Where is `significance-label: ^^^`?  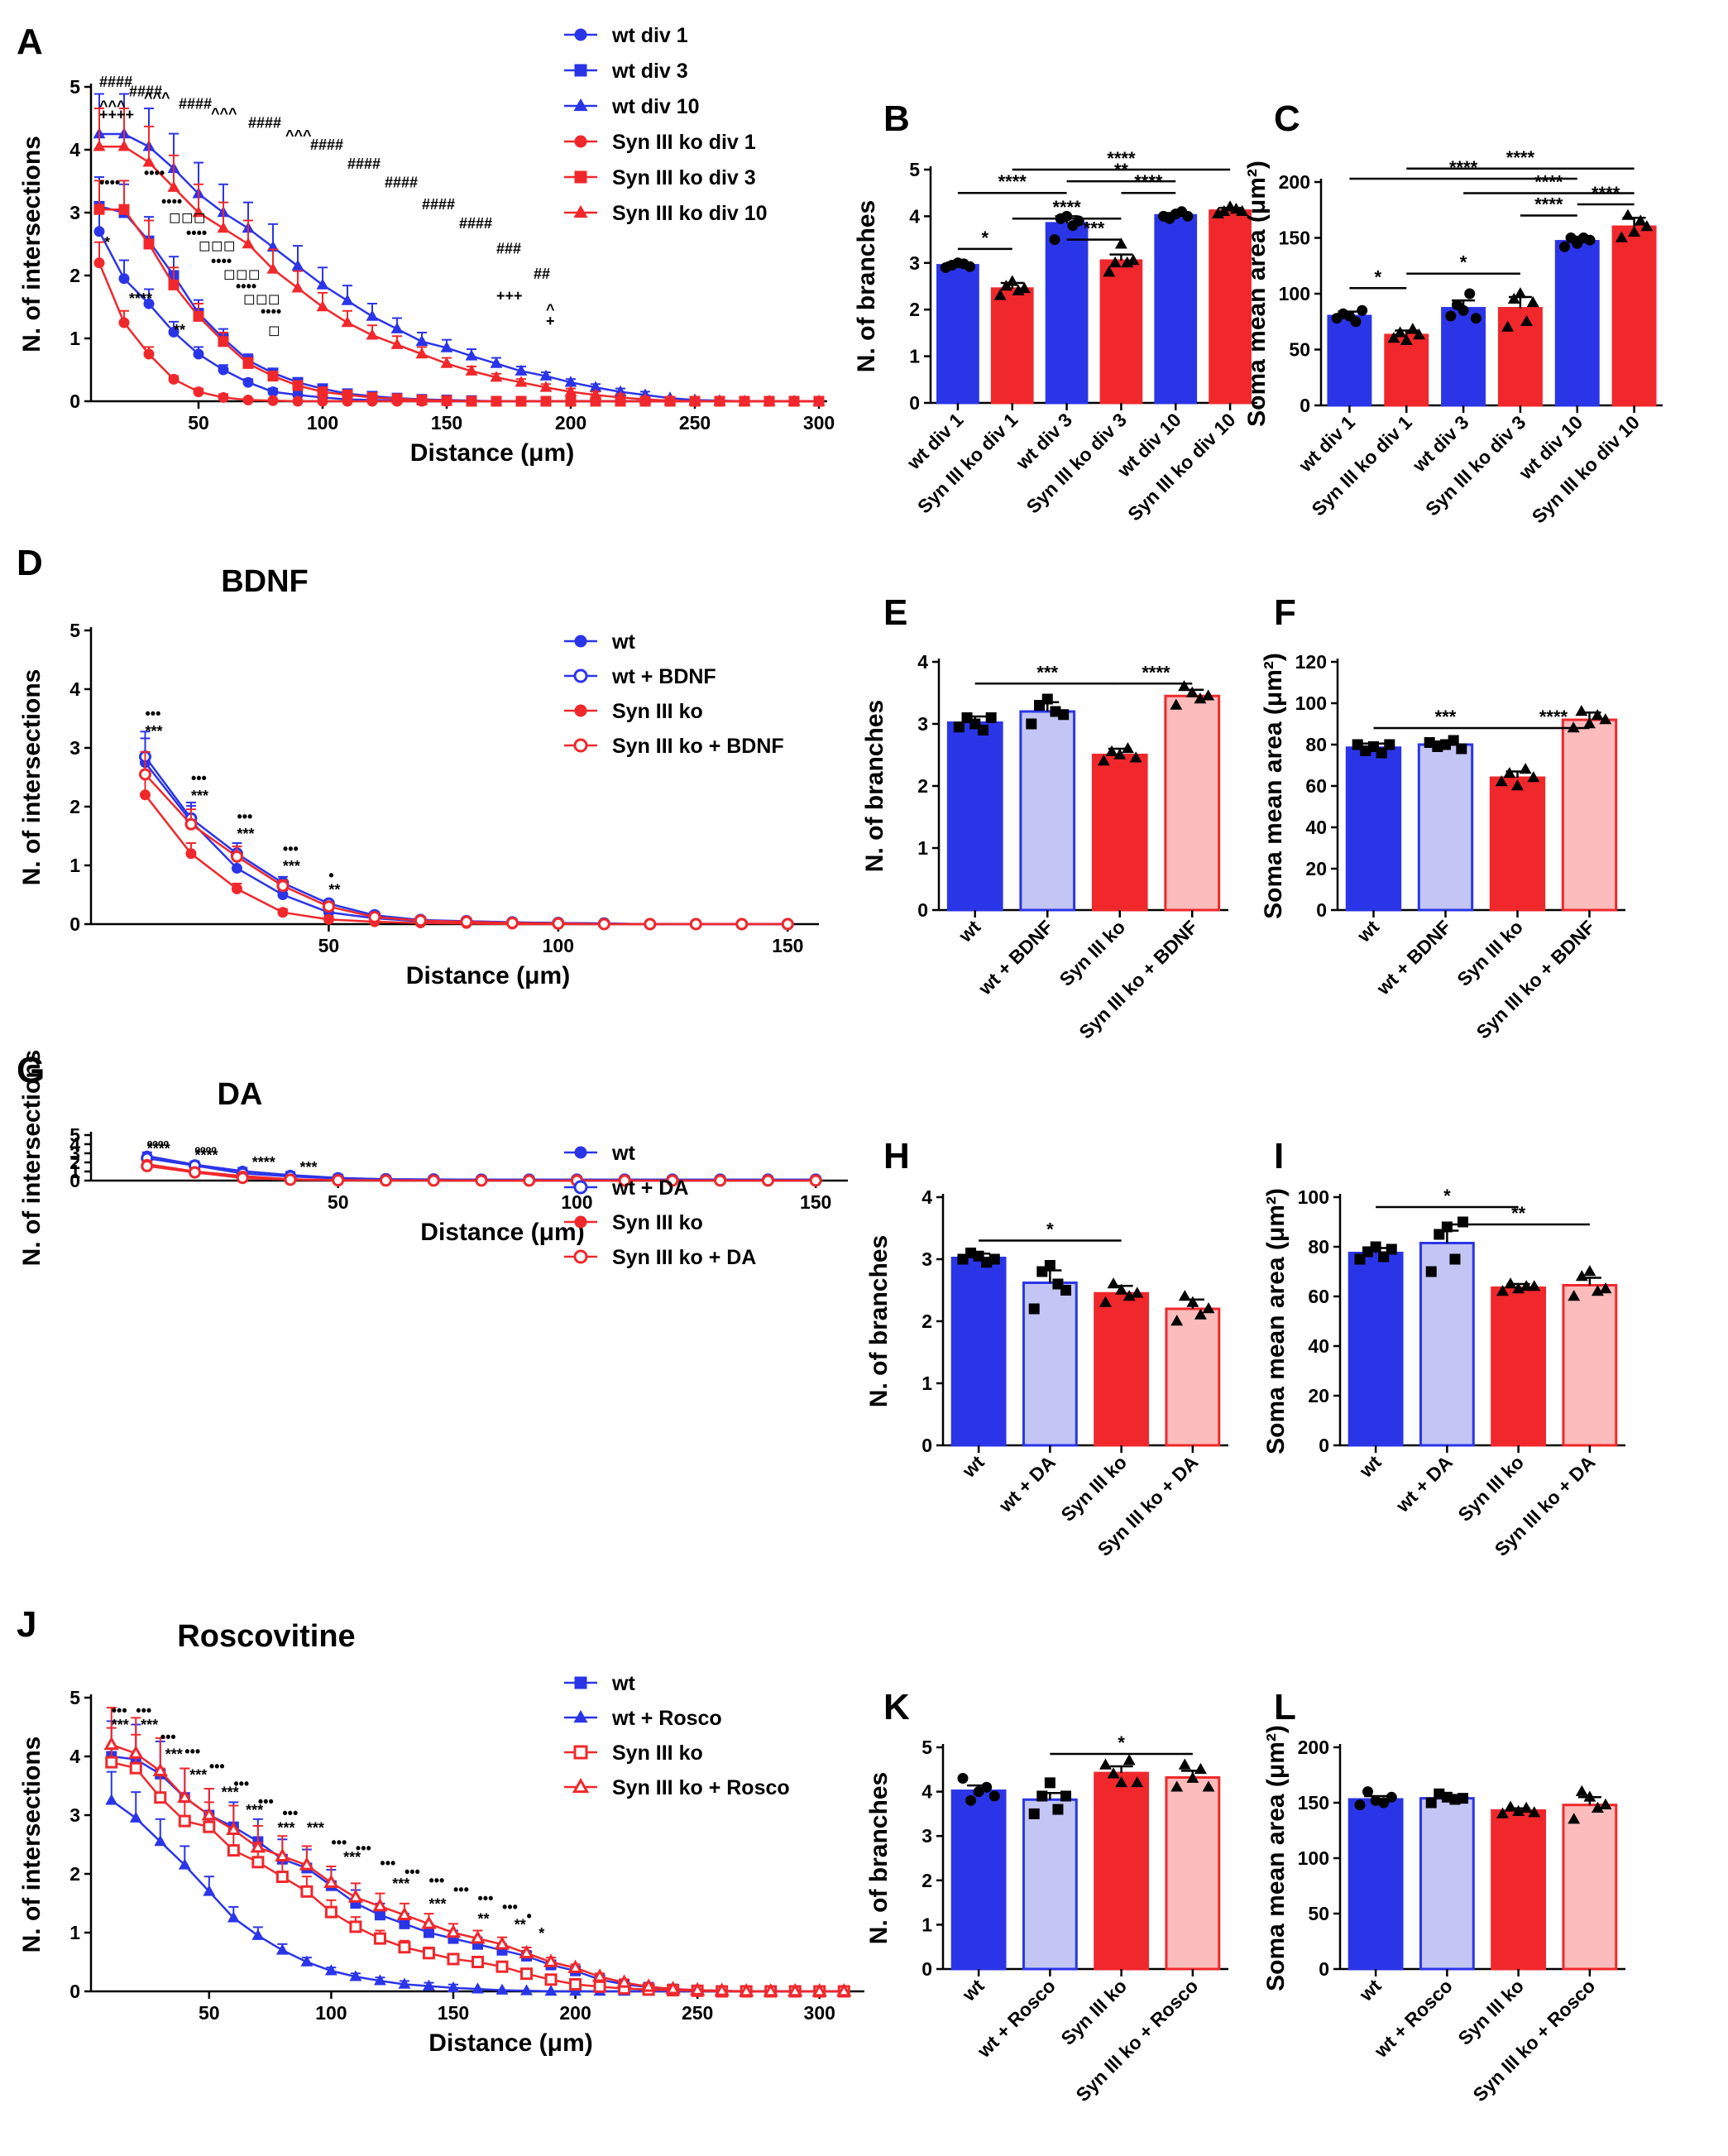
significance-label: ^^^ is located at coordinates (298, 135).